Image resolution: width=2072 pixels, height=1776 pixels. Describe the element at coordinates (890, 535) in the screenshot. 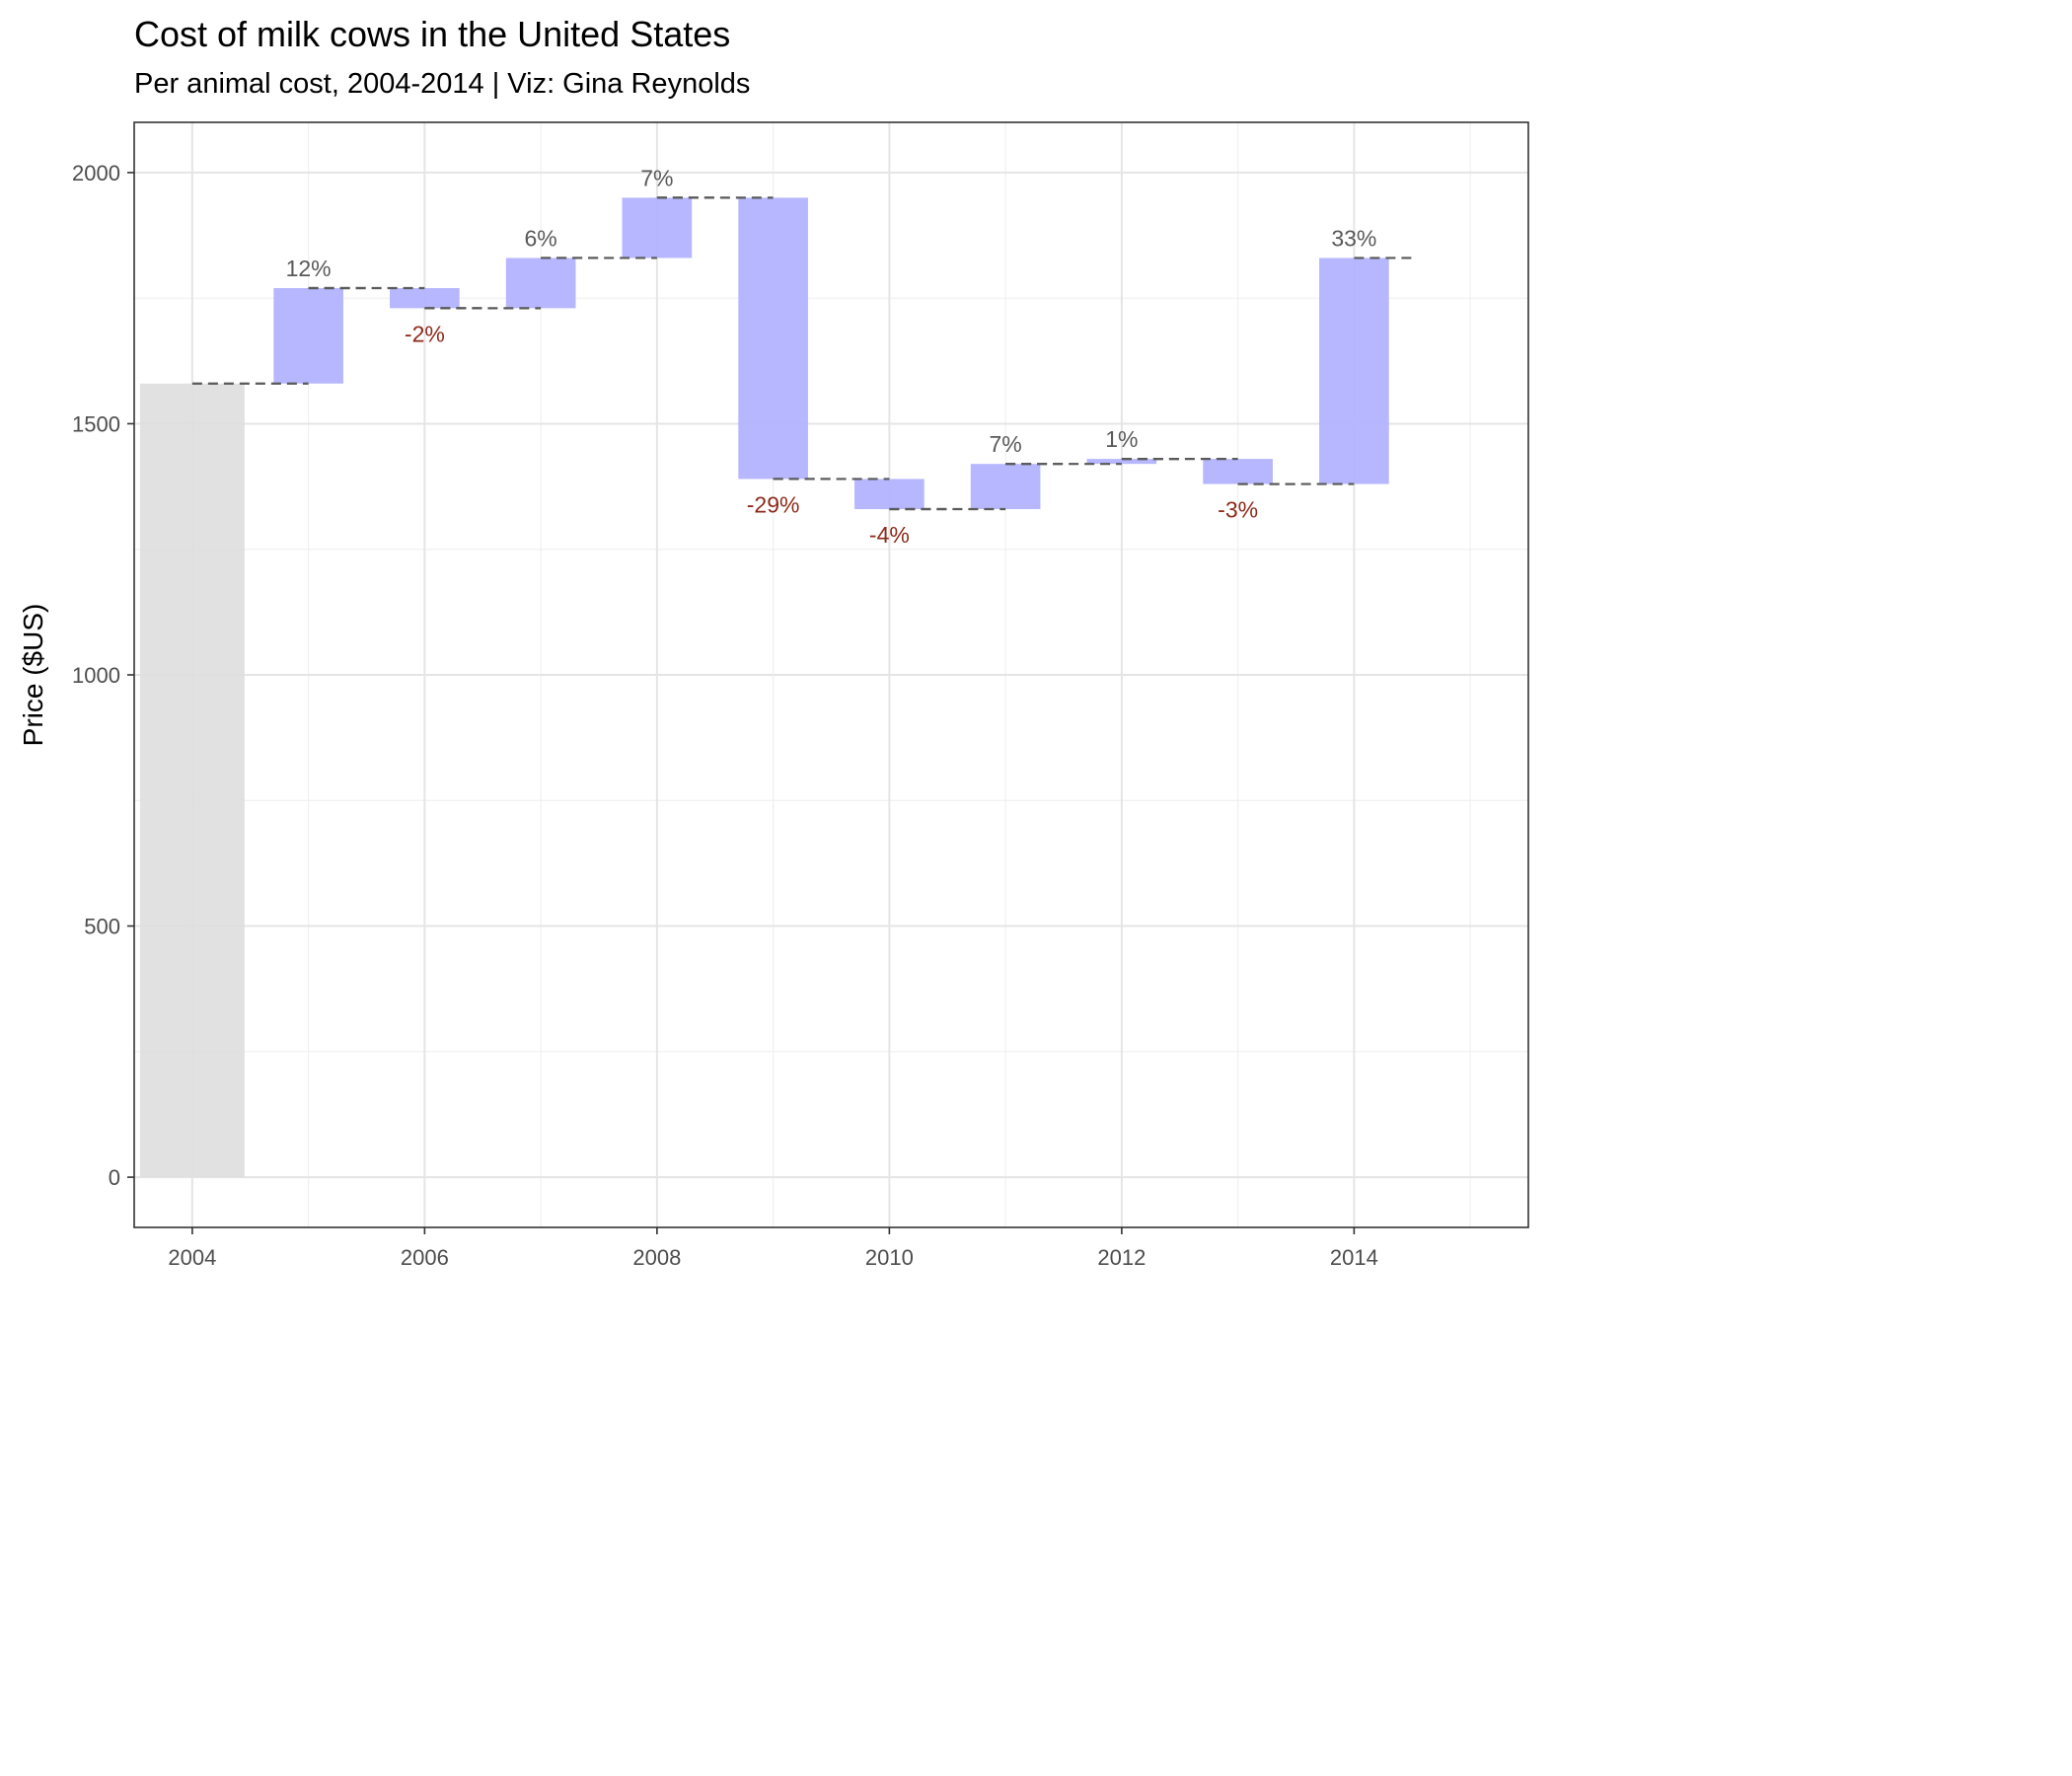

I see `change-label-2010: -4%` at that location.